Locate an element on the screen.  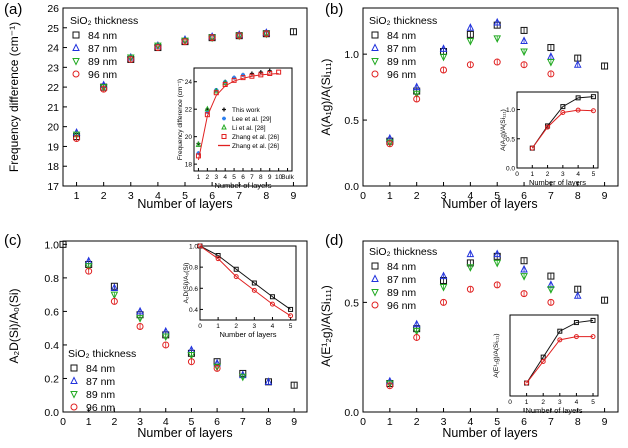
x-tick-label: 6 is located at coordinates (212, 196).